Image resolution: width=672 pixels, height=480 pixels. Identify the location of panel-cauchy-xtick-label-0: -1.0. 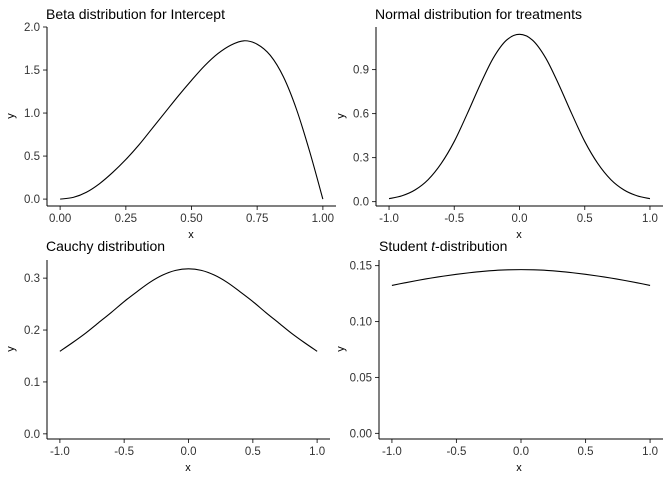
(60, 452).